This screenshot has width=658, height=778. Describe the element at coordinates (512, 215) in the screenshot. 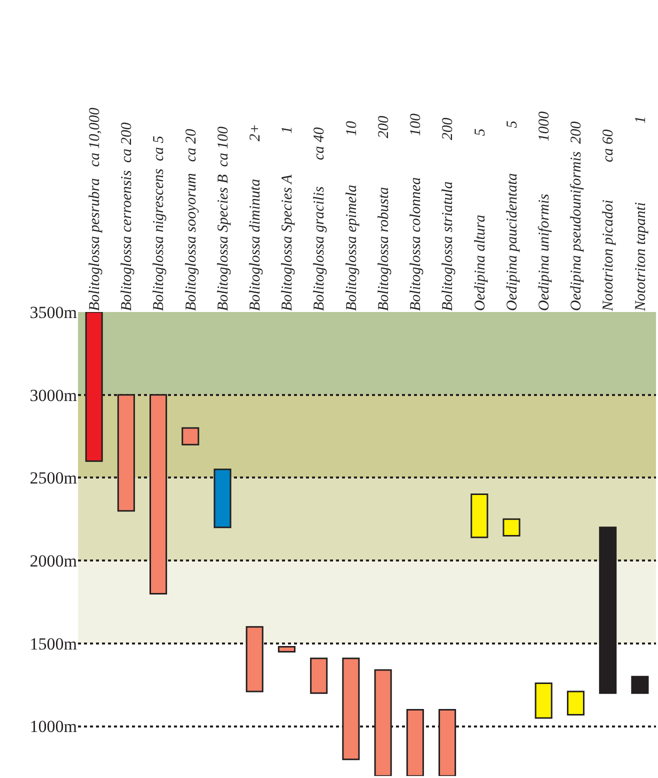

I see `x-tick-label: Oedipina paucidentata 5` at that location.